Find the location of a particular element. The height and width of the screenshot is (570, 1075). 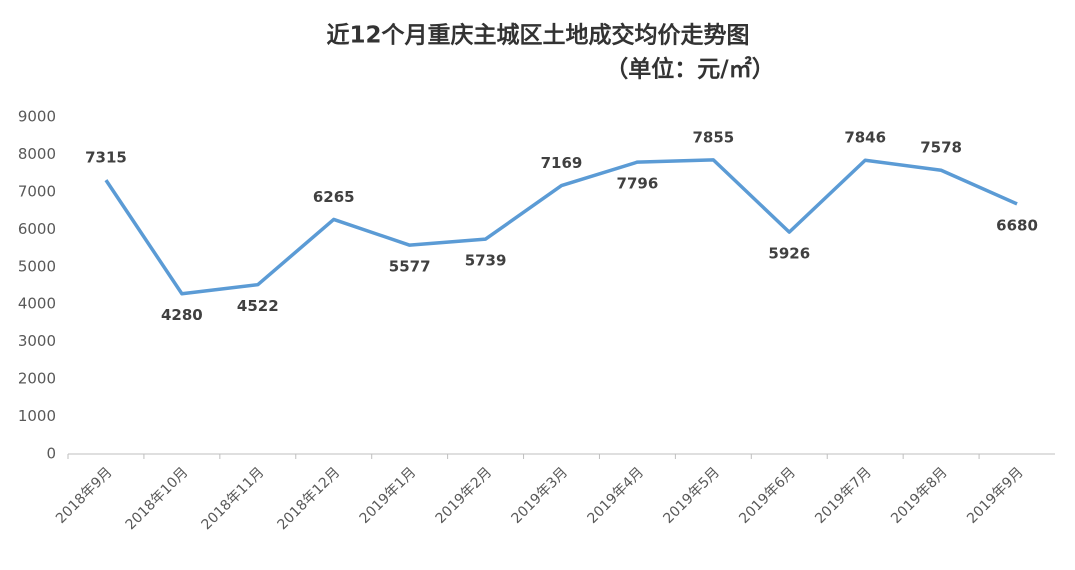

y-tick-label: 0 is located at coordinates (51, 454).